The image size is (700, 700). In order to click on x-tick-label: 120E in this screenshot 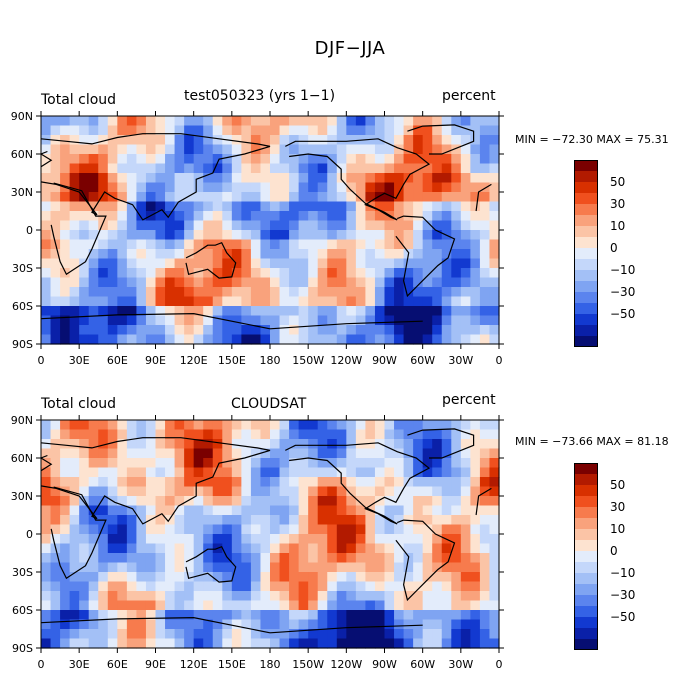, I will do `click(194, 360)`.